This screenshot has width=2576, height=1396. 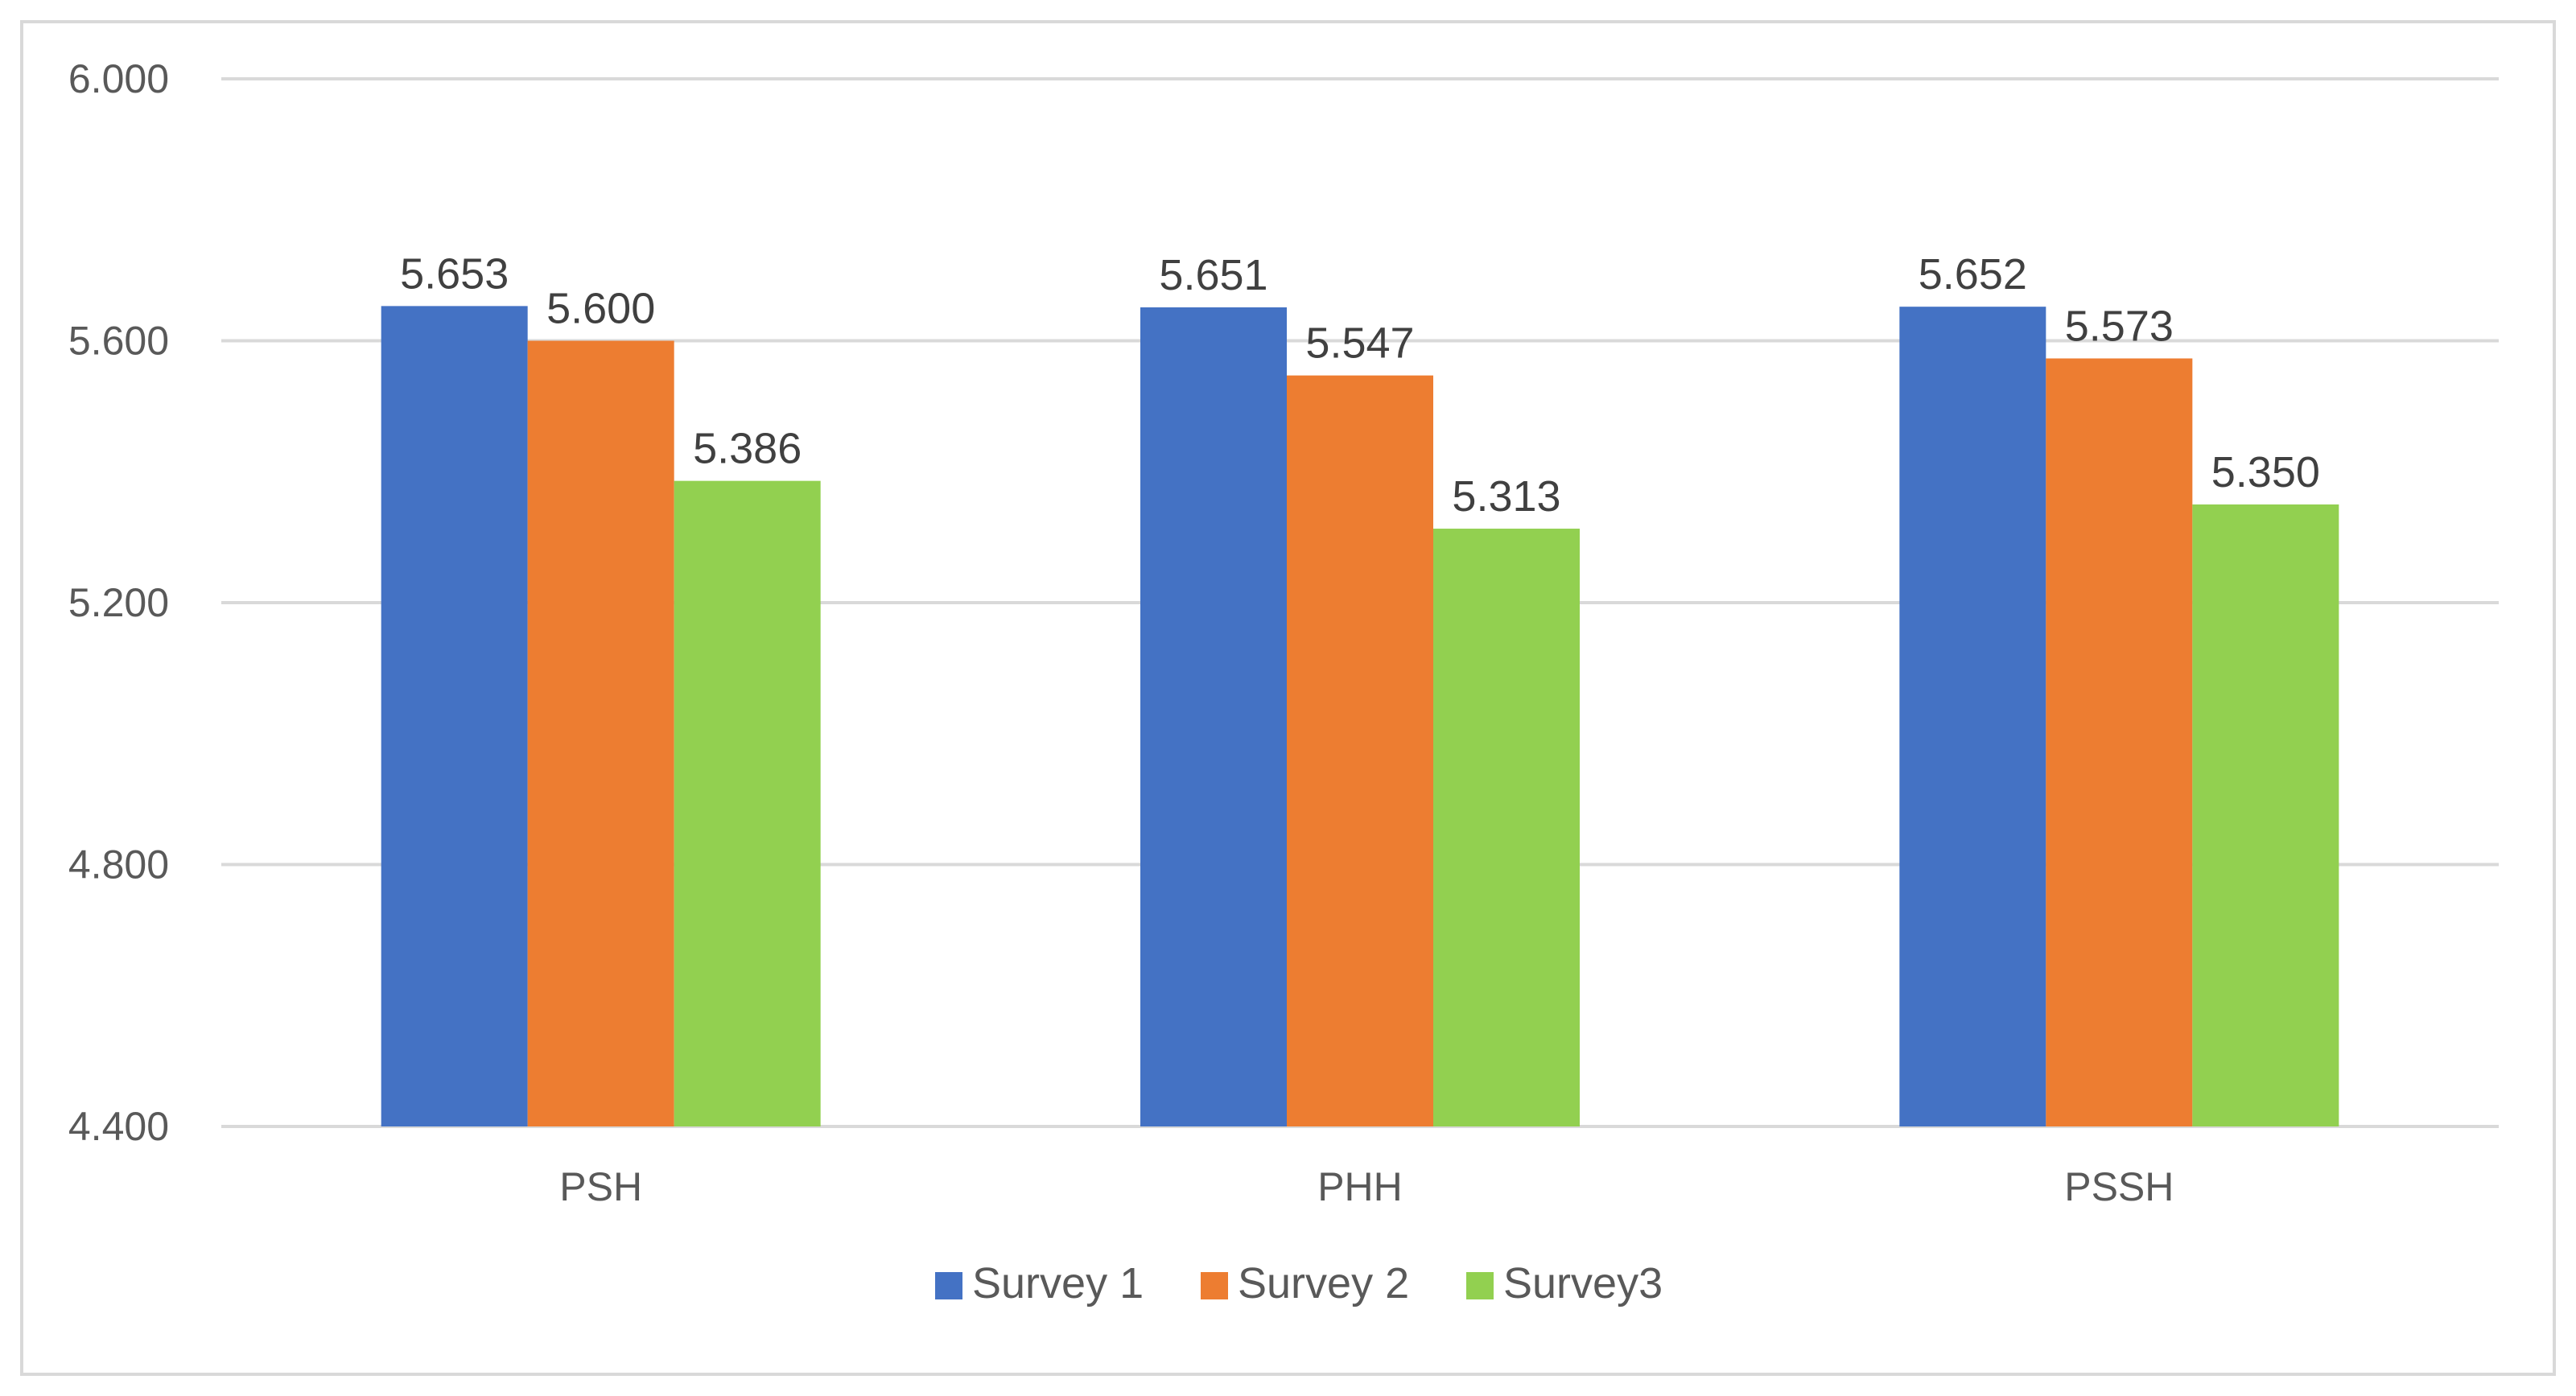 What do you see at coordinates (1360, 1186) in the screenshot?
I see `category-label: PHH` at bounding box center [1360, 1186].